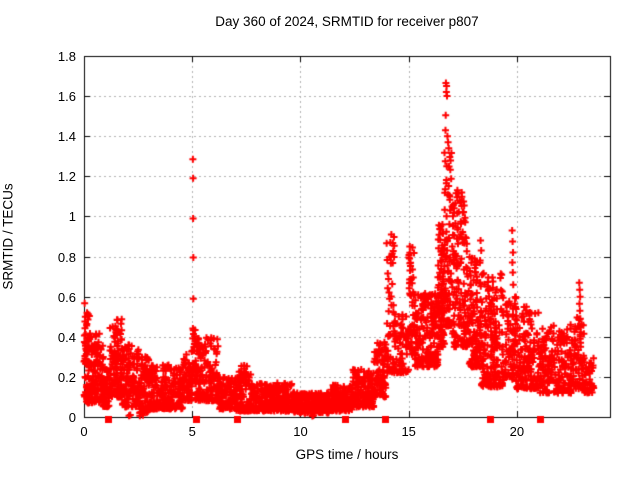  What do you see at coordinates (66, 297) in the screenshot?
I see `y-tick-label: 0.6` at bounding box center [66, 297].